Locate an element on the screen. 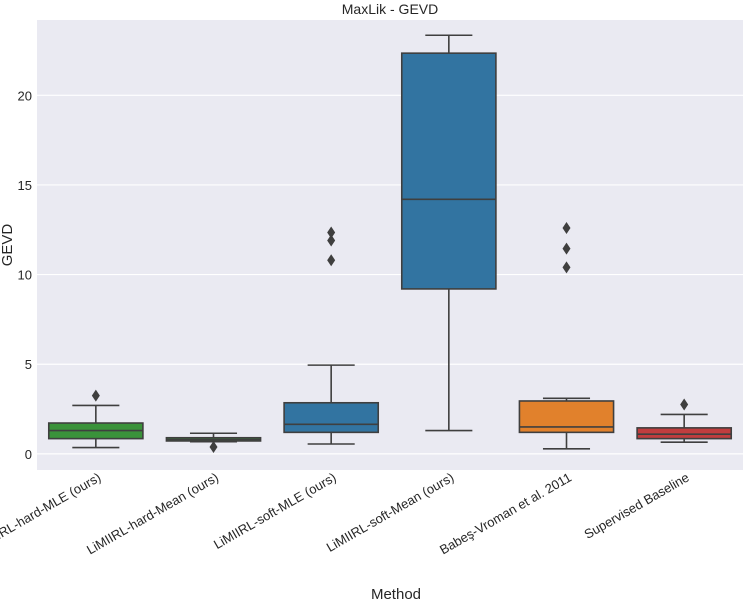  y-tick-label-10: 10 is located at coordinates (25, 275).